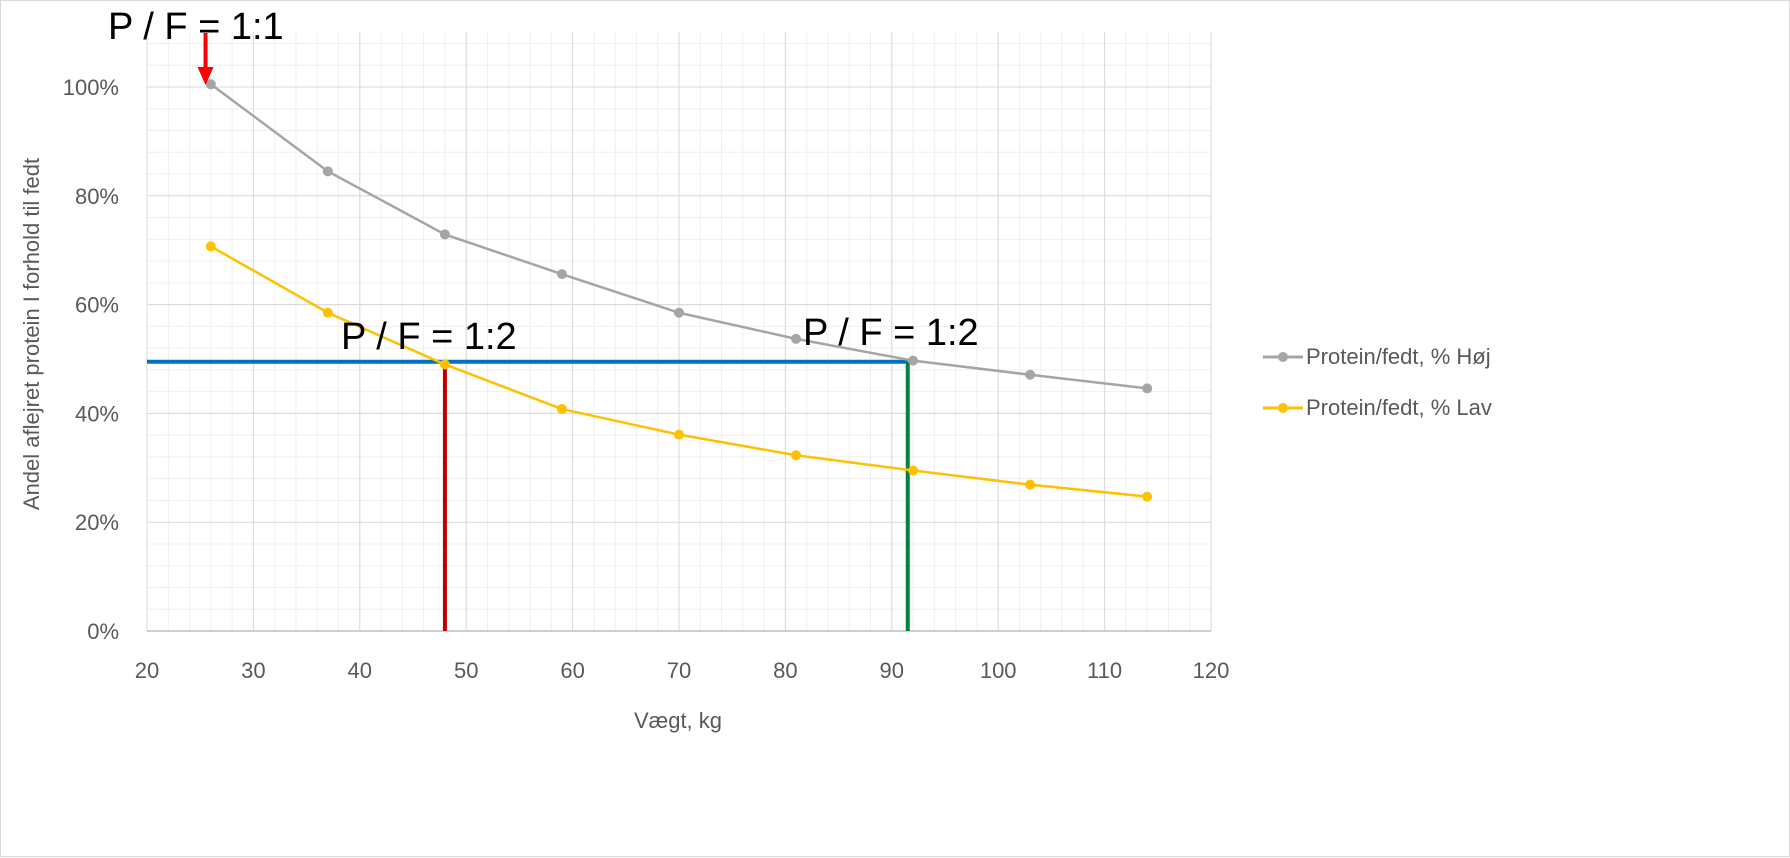 The width and height of the screenshot is (1790, 858). I want to click on annotation-arrow, so click(205, 59).